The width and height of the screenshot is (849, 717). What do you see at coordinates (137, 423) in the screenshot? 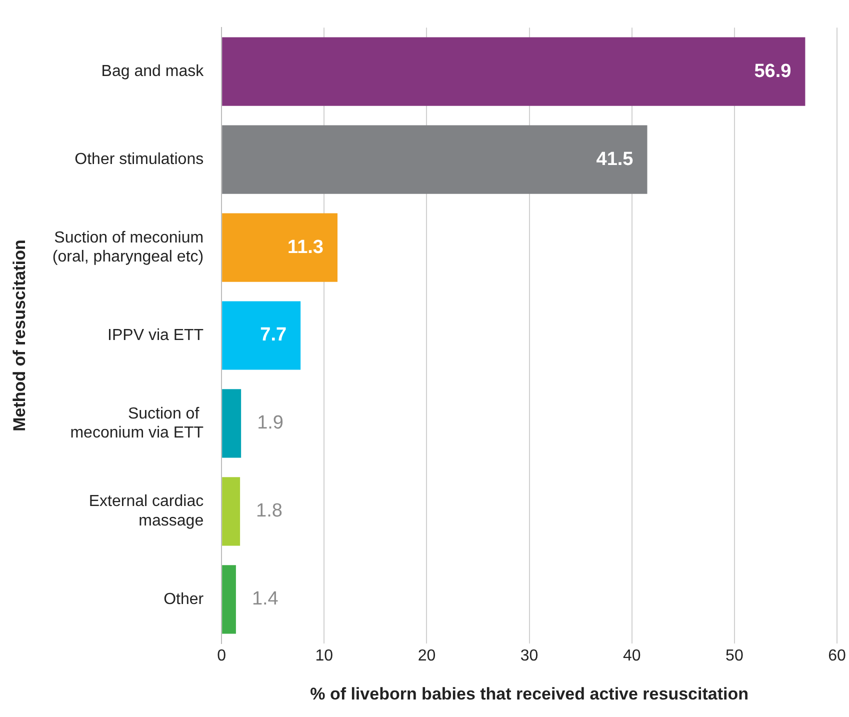
I see `y-tick-label: Suction of meconium via ETT` at bounding box center [137, 423].